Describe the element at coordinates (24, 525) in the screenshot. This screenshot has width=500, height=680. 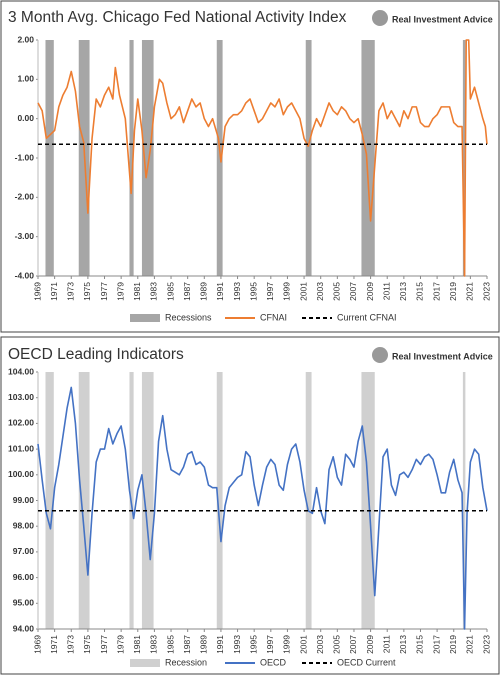
I see `y-tick-label: 98.00` at that location.